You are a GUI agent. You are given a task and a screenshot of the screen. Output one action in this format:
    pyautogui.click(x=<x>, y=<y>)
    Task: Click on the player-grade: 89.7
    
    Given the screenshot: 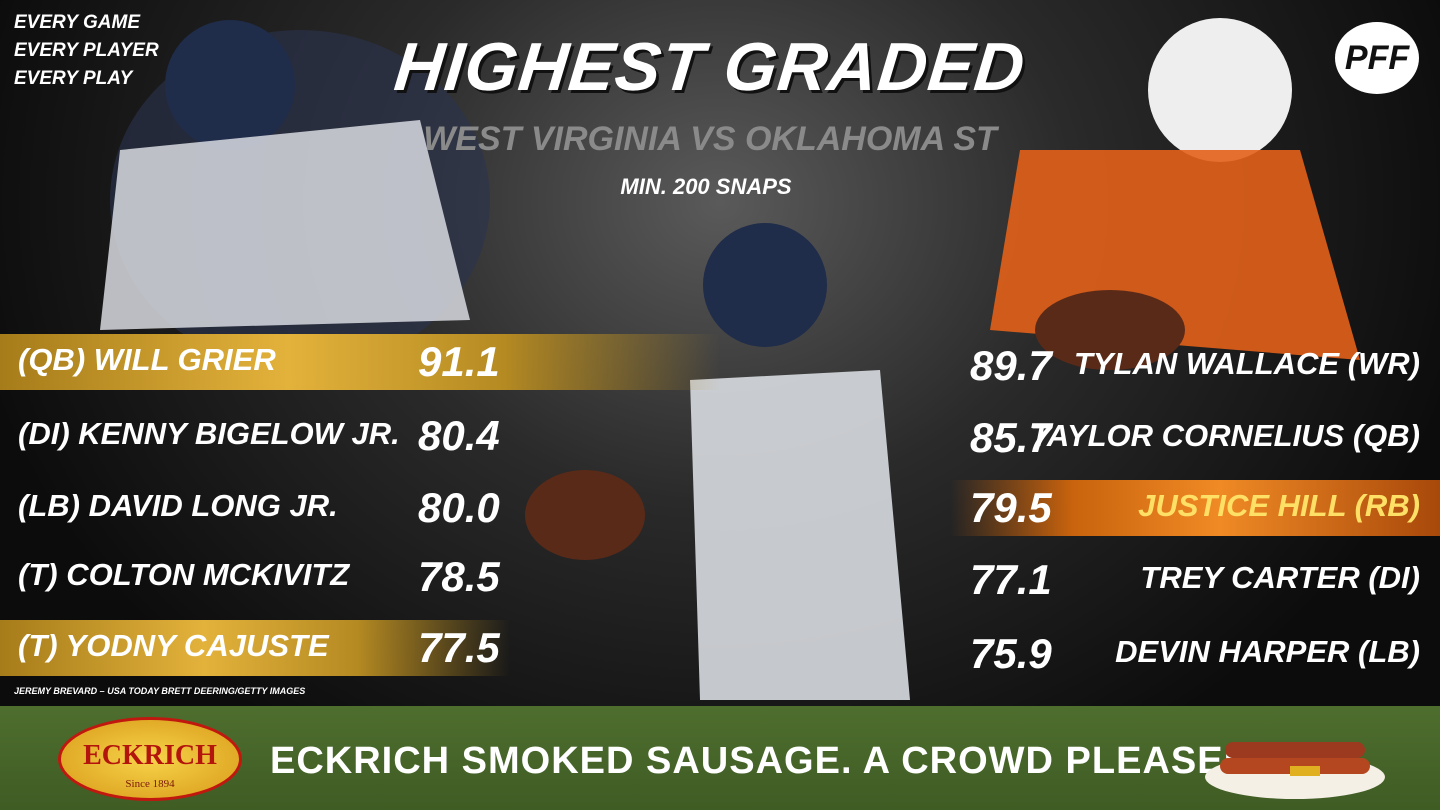 What is the action you would take?
    pyautogui.click(x=1011, y=365)
    